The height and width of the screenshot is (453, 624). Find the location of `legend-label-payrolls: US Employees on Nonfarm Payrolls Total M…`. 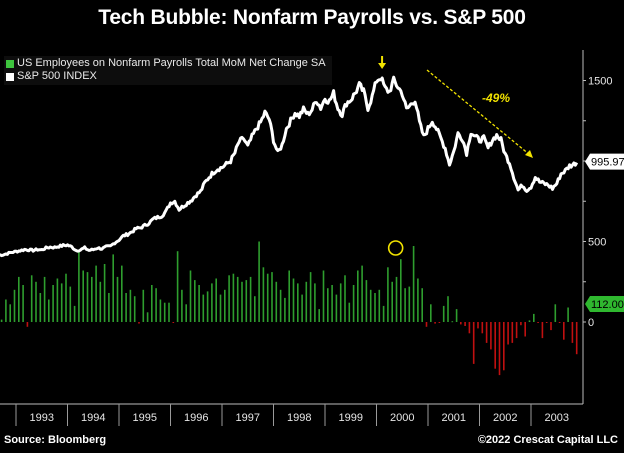

legend-label-payrolls: US Employees on Nonfarm Payrolls Total M… is located at coordinates (171, 63).